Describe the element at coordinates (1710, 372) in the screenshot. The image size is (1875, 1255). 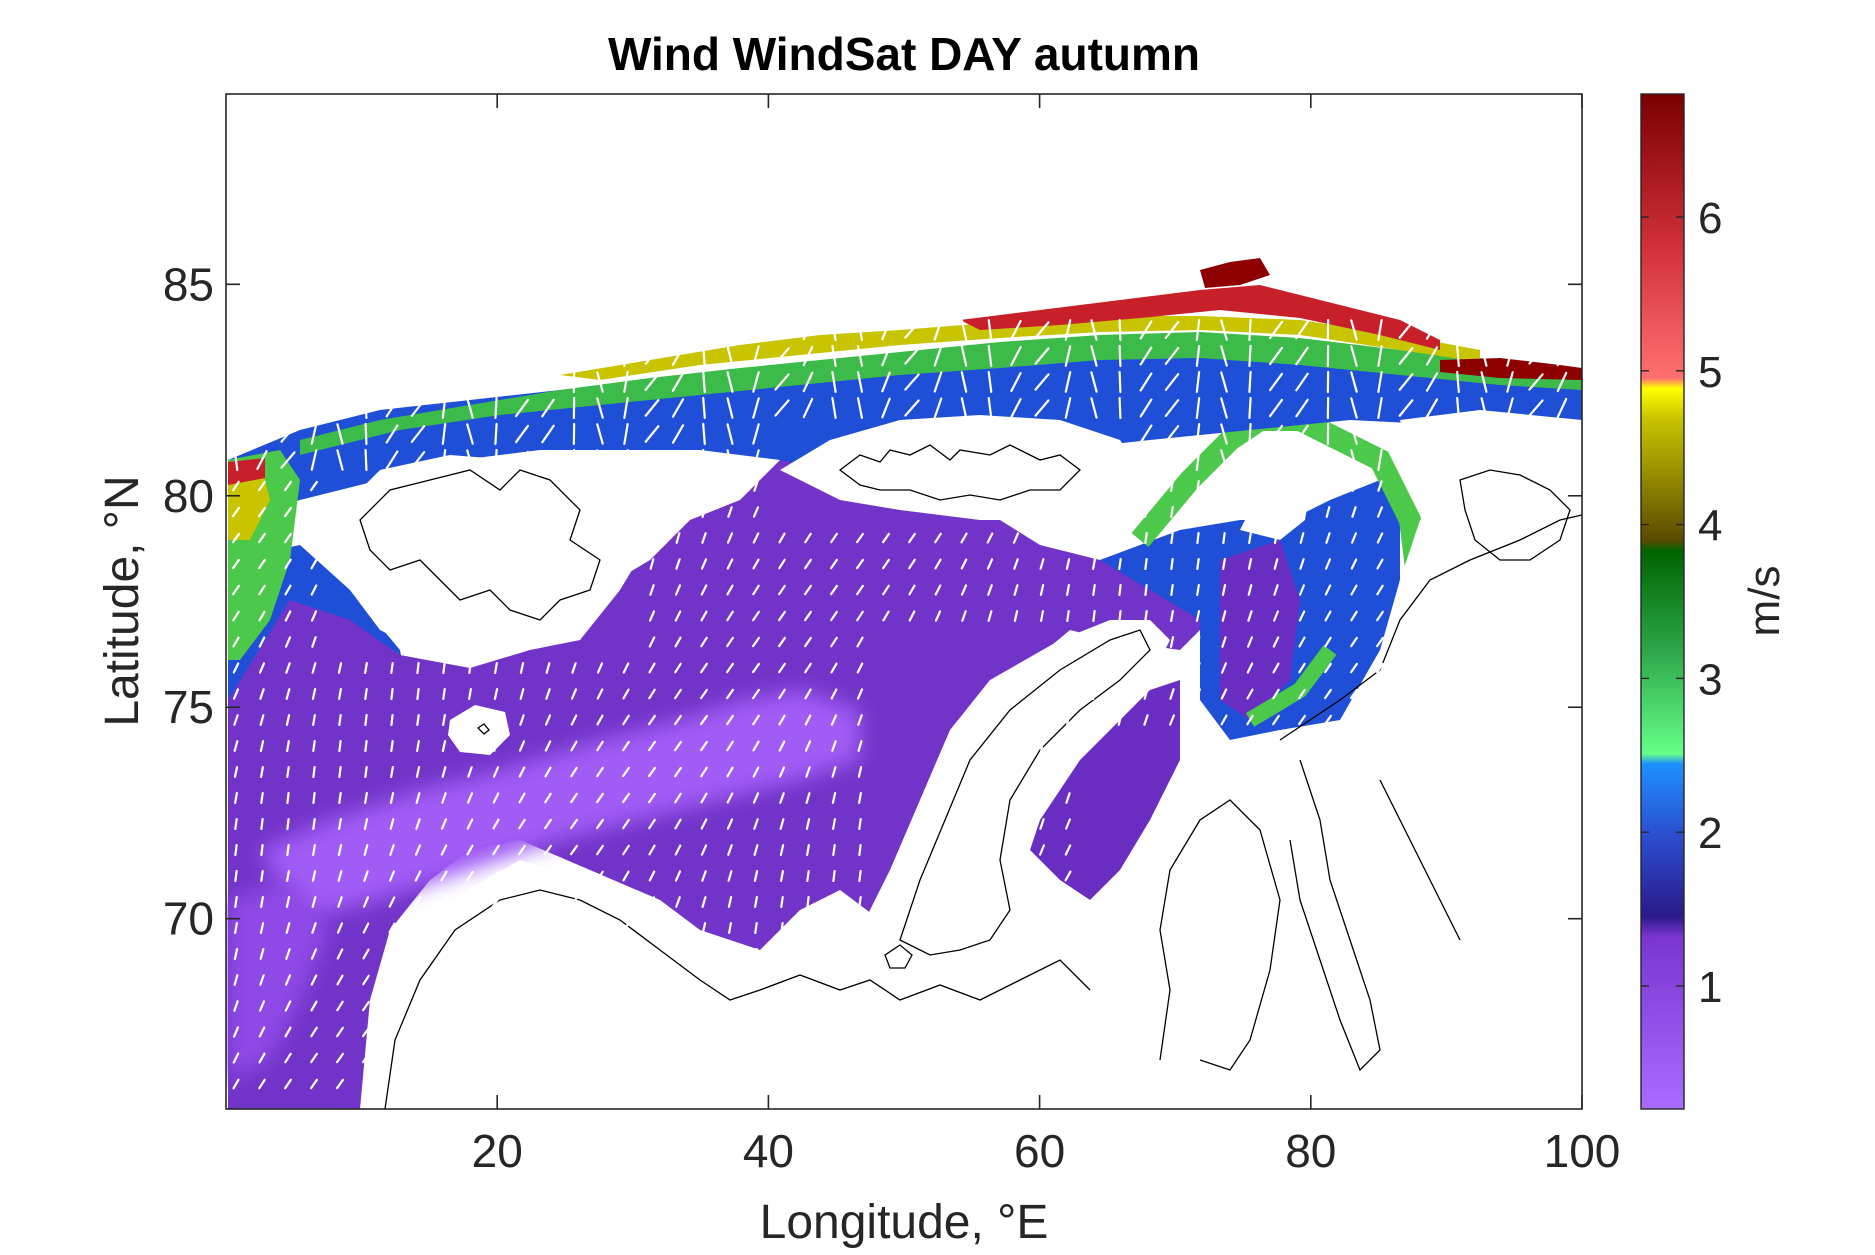
I see `cbar-tick-label-5: 5` at that location.